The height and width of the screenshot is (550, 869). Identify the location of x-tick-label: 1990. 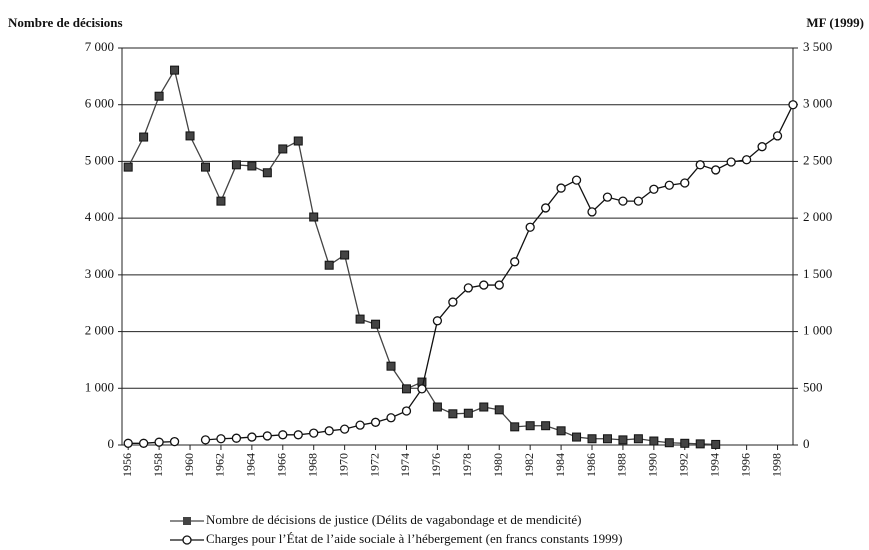
(653, 465).